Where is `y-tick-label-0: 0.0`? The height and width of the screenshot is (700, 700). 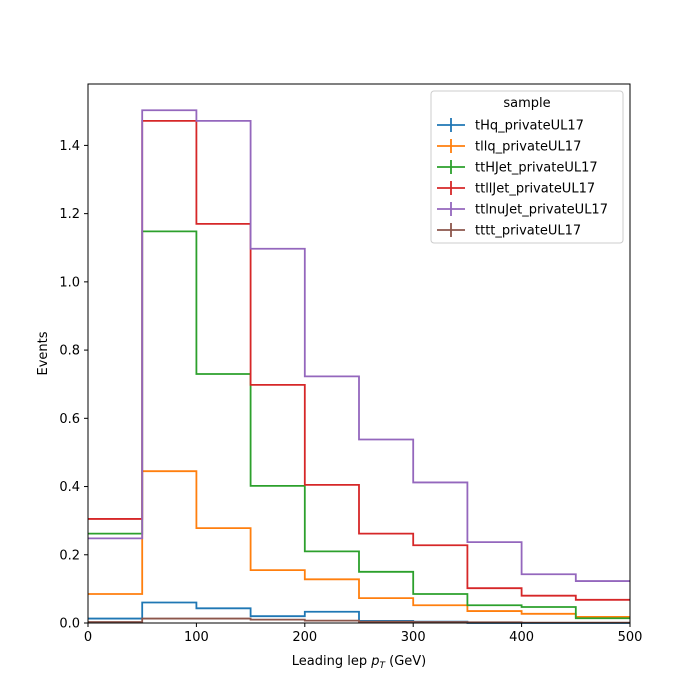
y-tick-label-0: 0.0 is located at coordinates (69, 624).